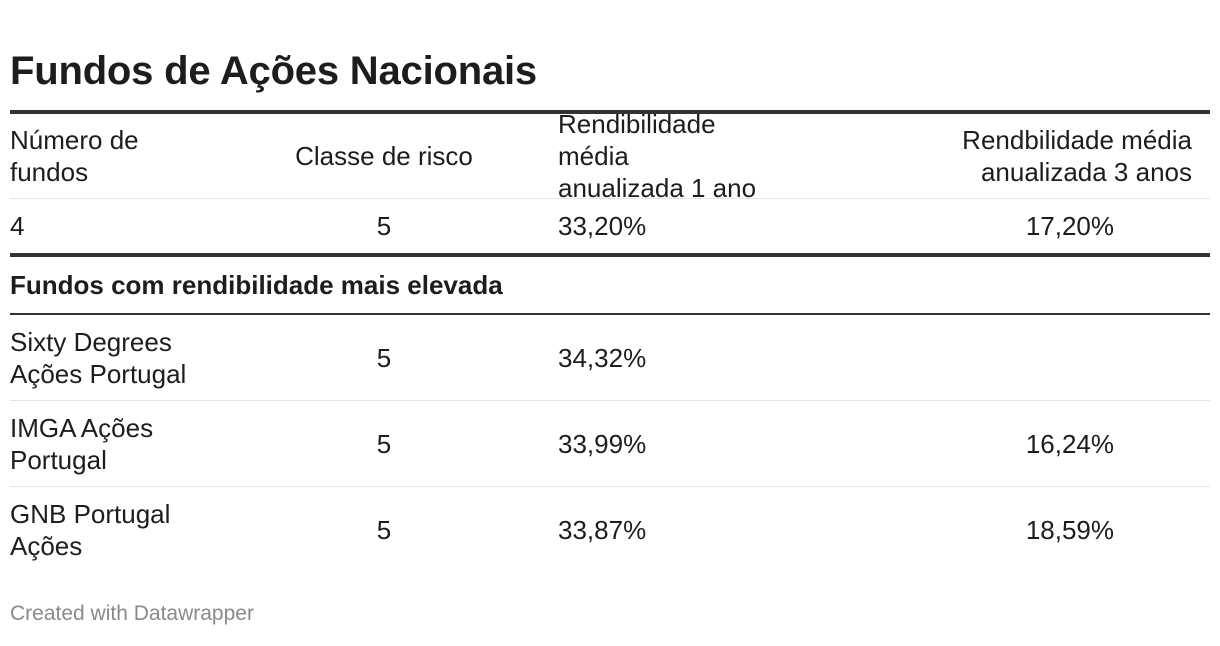 This screenshot has width=1220, height=646. I want to click on fund-return-3y: 16,24%, so click(1069, 443).